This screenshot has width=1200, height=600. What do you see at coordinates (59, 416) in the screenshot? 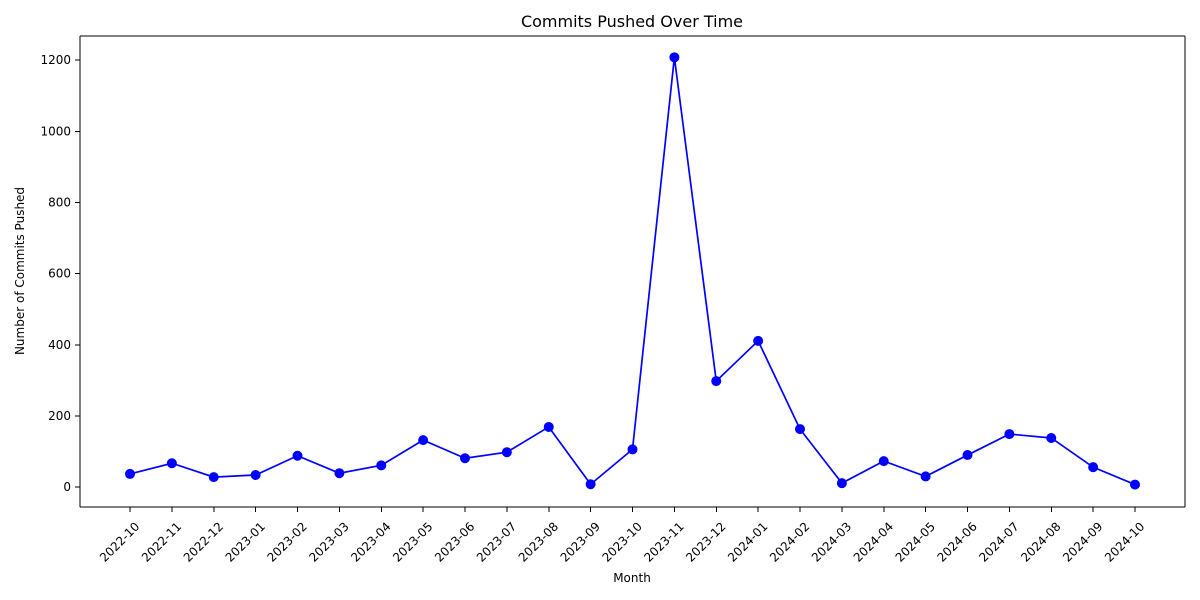
I see `y-tick-label: 200` at bounding box center [59, 416].